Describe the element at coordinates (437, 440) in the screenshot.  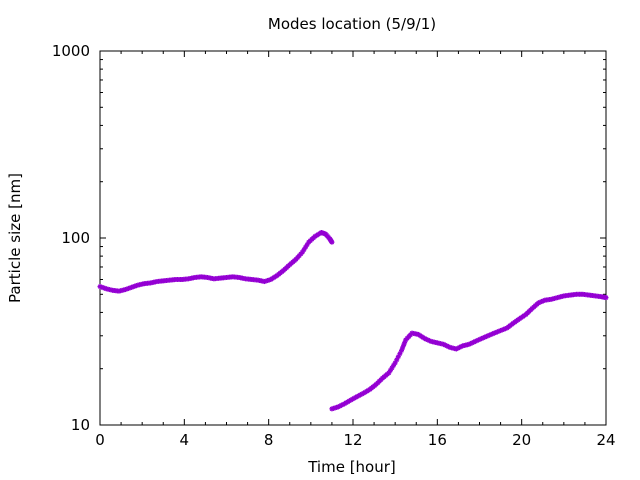
I see `x-tick-label: 16` at that location.